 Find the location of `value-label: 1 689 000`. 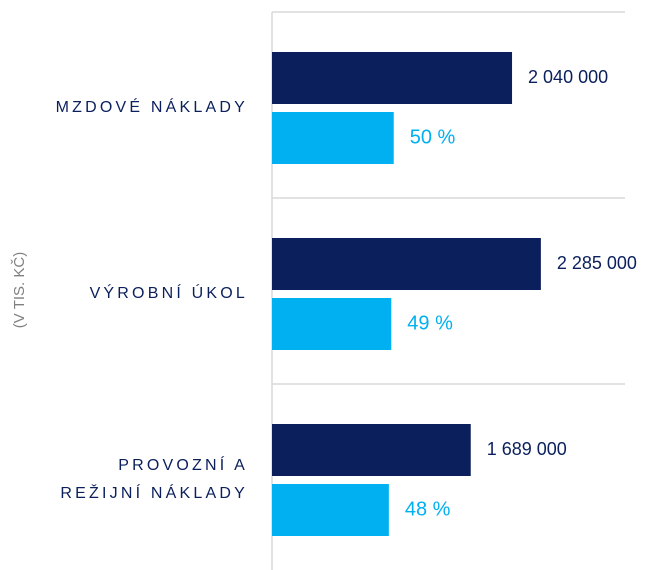

value-label: 1 689 000 is located at coordinates (527, 449).